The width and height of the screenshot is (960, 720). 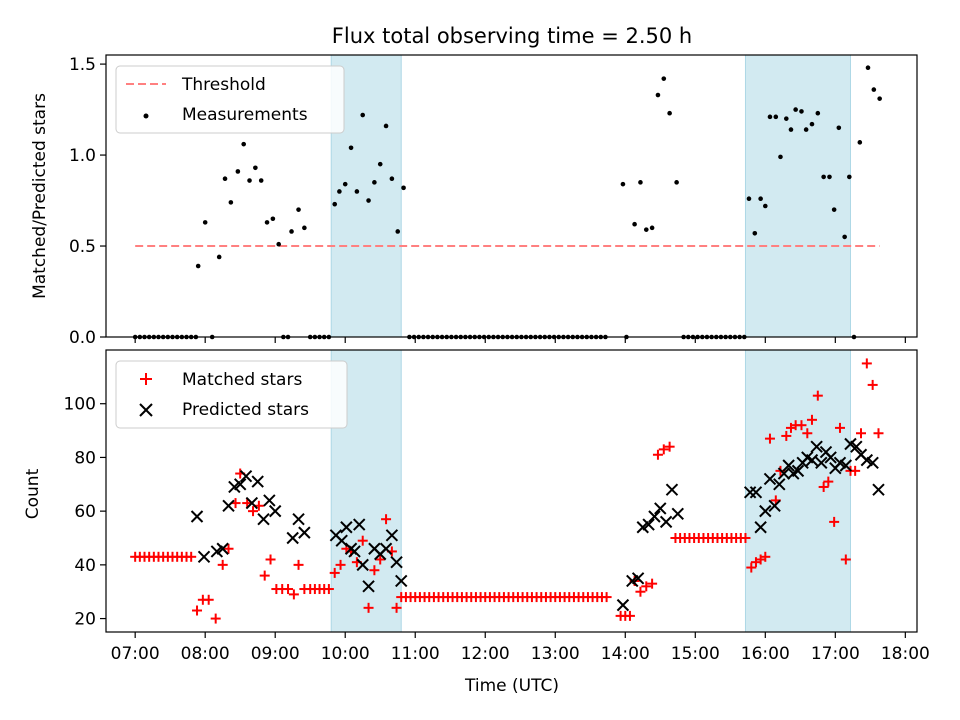 What do you see at coordinates (511, 686) in the screenshot?
I see `bottom-x-axis-label: Time (UTC)` at bounding box center [511, 686].